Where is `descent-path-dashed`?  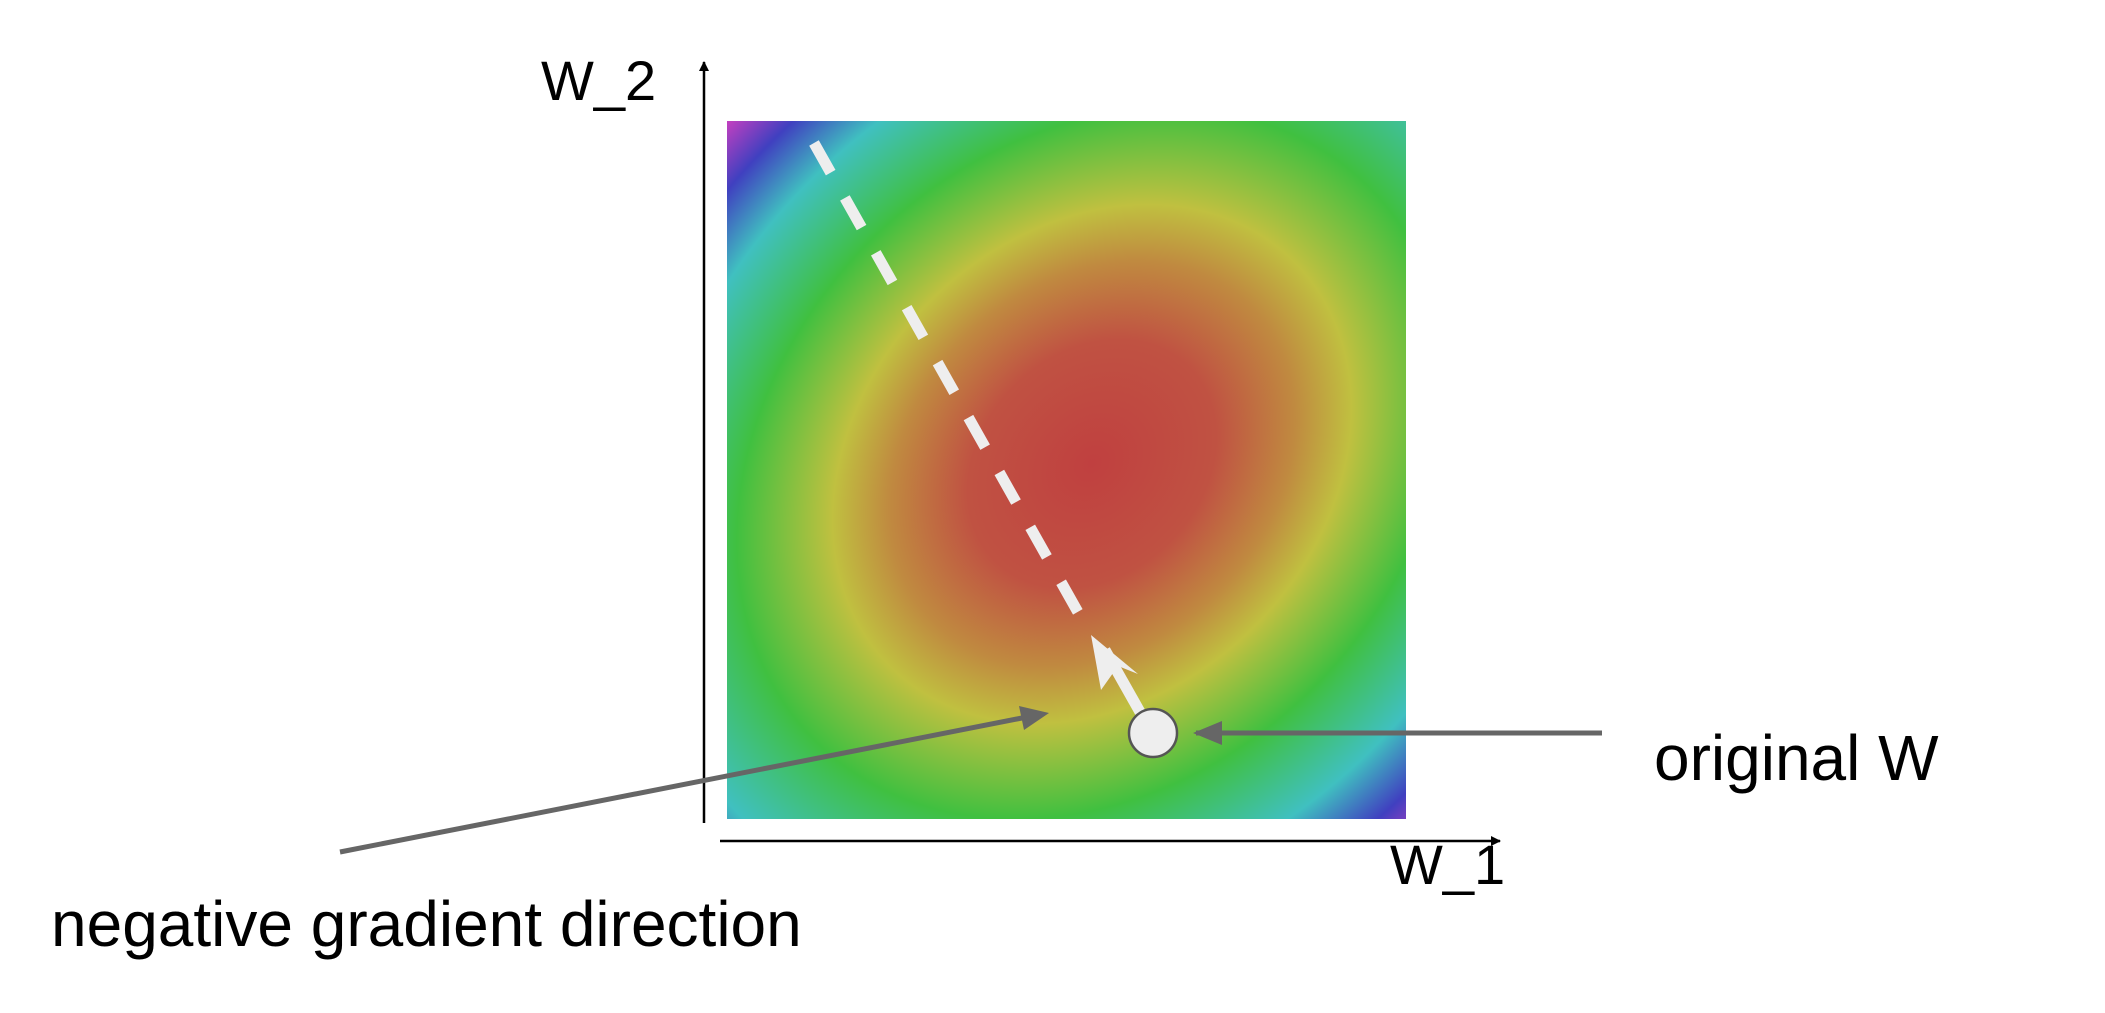
descent-path-dashed is located at coordinates (951, 386).